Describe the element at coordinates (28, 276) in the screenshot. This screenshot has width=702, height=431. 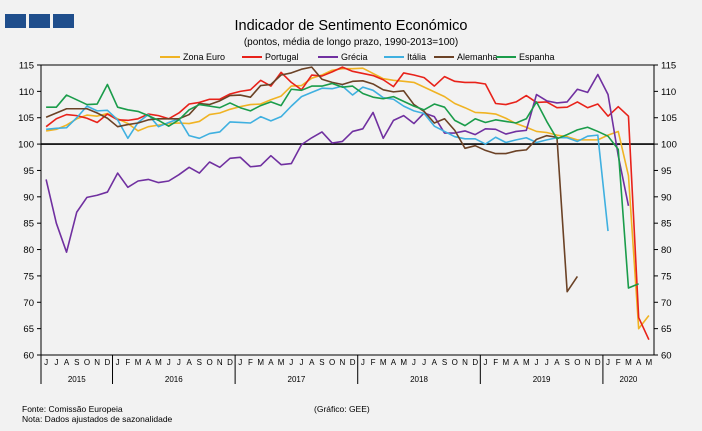
I see `y-tick-label-left: 75` at that location.